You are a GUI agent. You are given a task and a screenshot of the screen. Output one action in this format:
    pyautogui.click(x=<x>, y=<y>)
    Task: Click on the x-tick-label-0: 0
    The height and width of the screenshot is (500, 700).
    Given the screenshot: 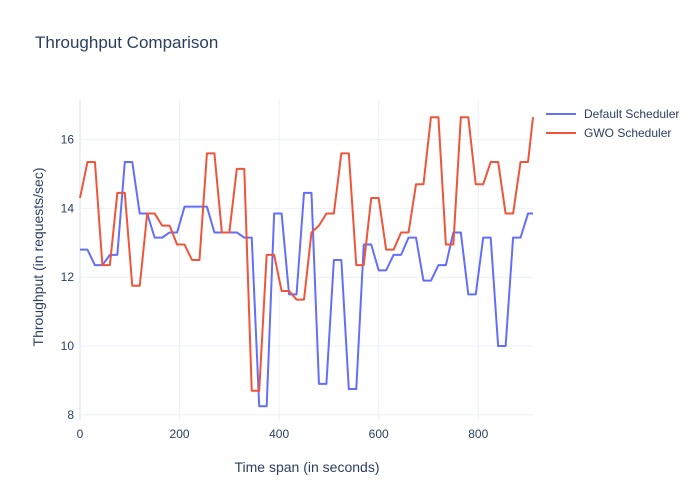 What is the action you would take?
    pyautogui.click(x=80, y=434)
    